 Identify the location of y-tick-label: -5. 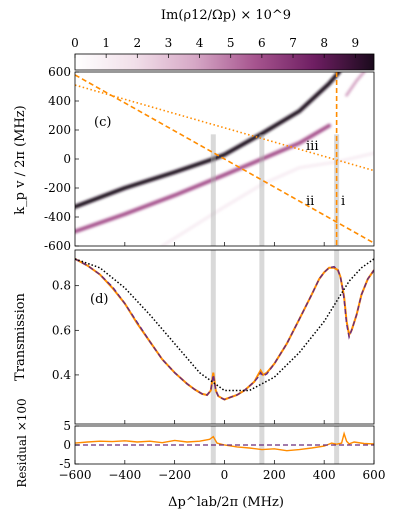
(65, 464).